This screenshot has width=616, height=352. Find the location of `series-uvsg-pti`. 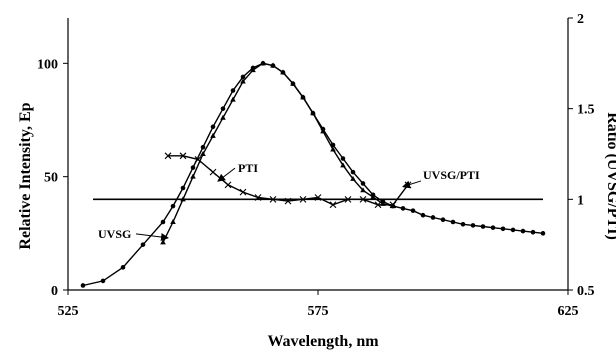

series-uvsg-pti is located at coordinates (288, 180).